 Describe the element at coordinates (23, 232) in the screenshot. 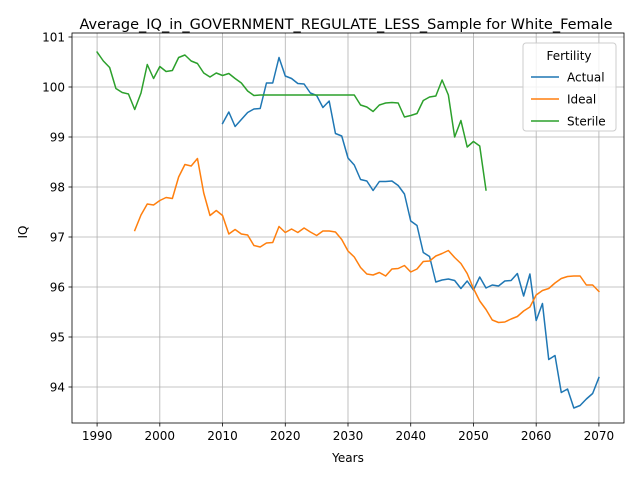

I see `y-axis-label: IQ` at that location.